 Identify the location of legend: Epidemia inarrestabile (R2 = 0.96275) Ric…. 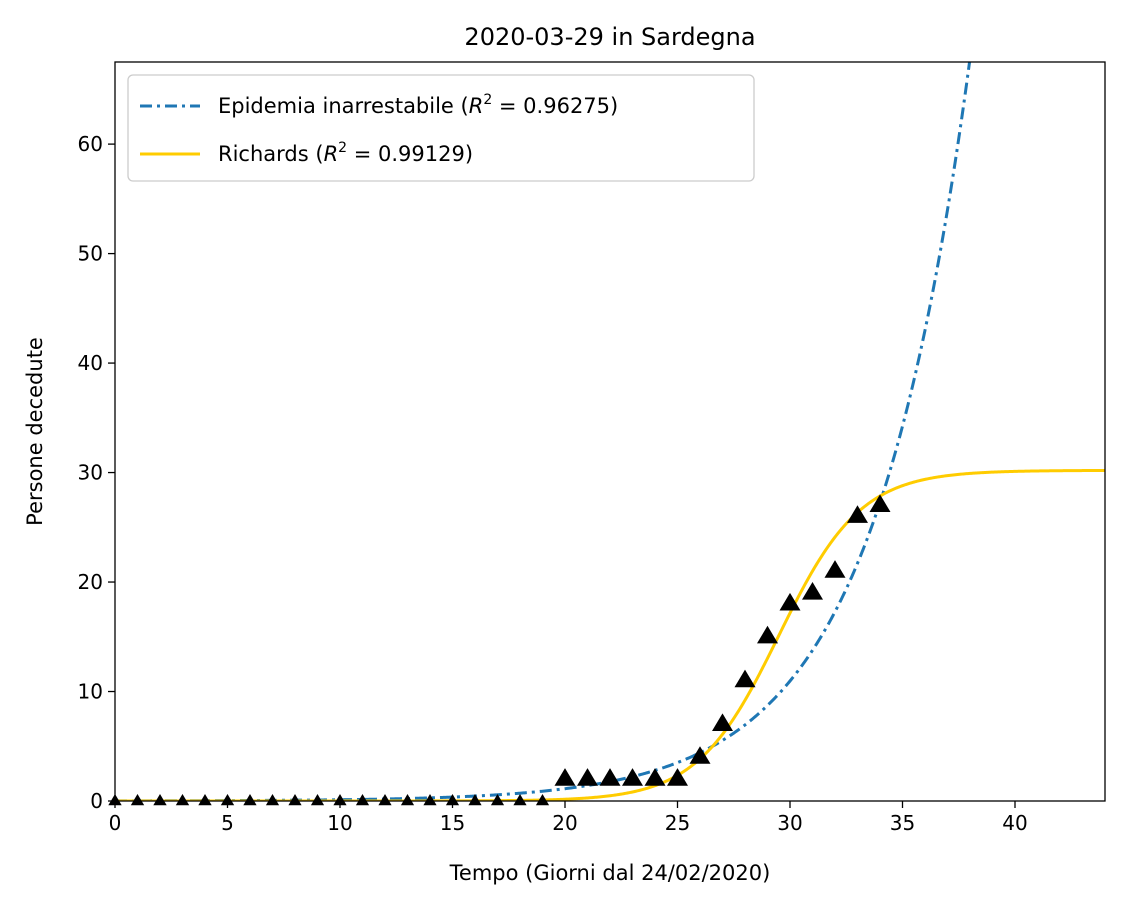
(441, 128).